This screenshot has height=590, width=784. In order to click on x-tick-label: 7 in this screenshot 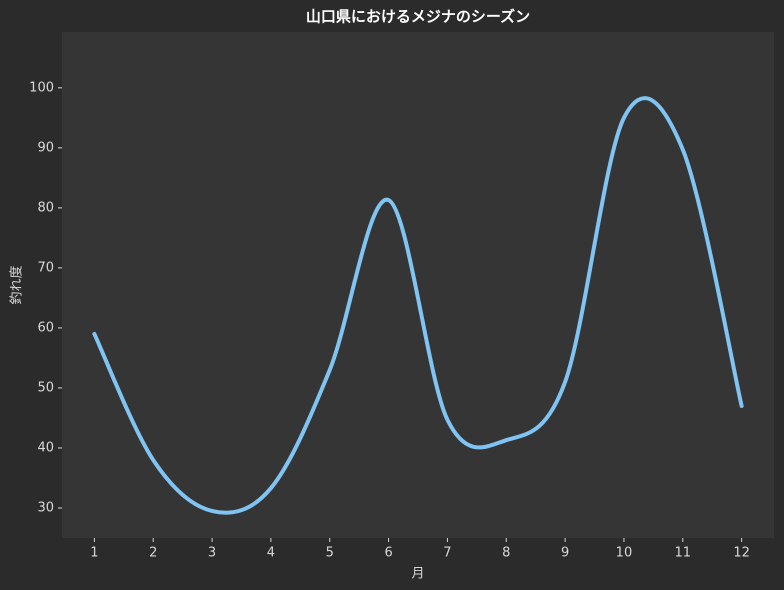, I will do `click(447, 553)`.